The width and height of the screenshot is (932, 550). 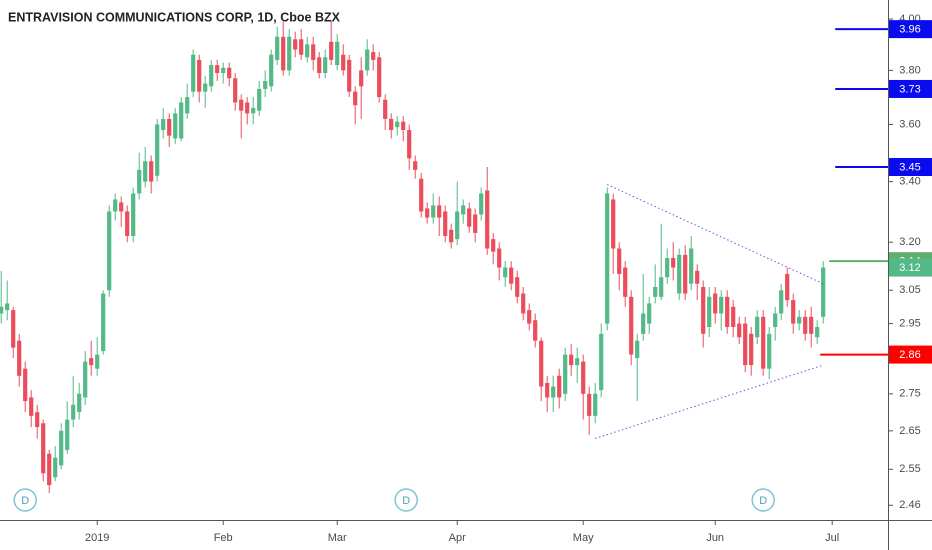 What do you see at coordinates (909, 394) in the screenshot?
I see `y-tick-label: 2.75` at bounding box center [909, 394].